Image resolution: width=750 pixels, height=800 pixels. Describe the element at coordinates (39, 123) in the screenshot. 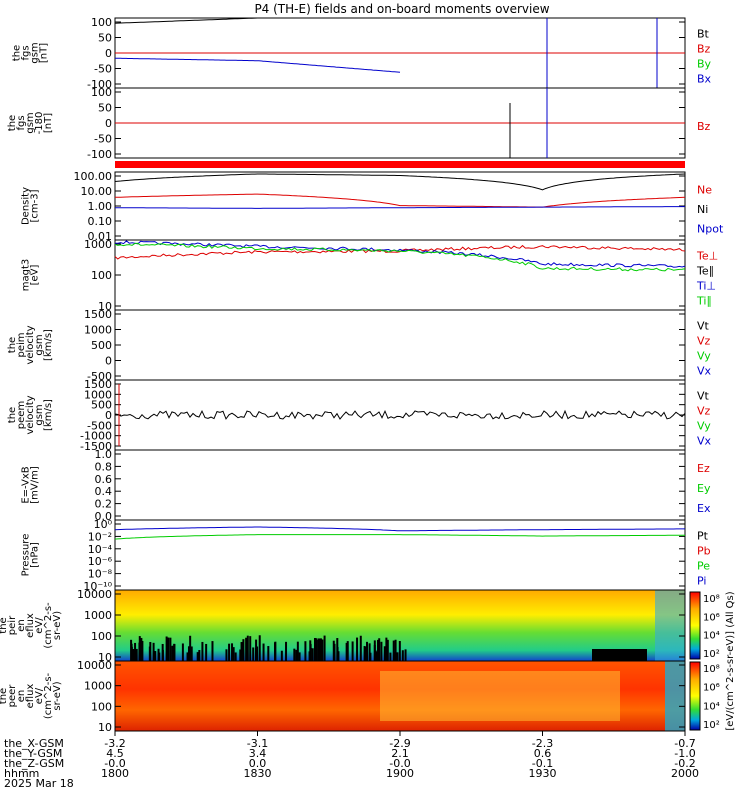

I see `y-axis-label-line: -180` at that location.